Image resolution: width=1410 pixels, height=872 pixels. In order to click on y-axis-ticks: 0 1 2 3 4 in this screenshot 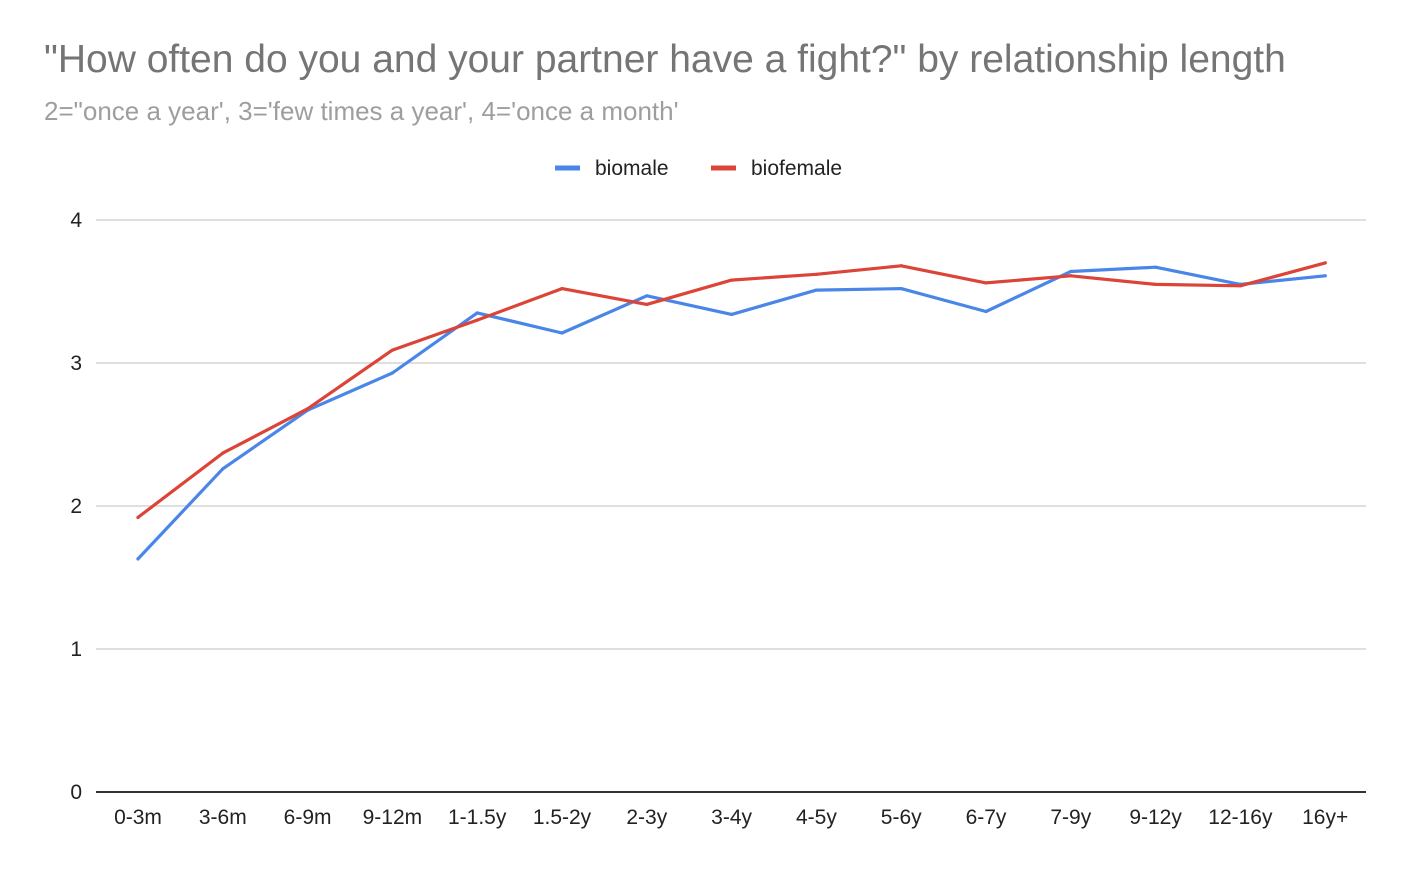, I will do `click(76, 506)`.